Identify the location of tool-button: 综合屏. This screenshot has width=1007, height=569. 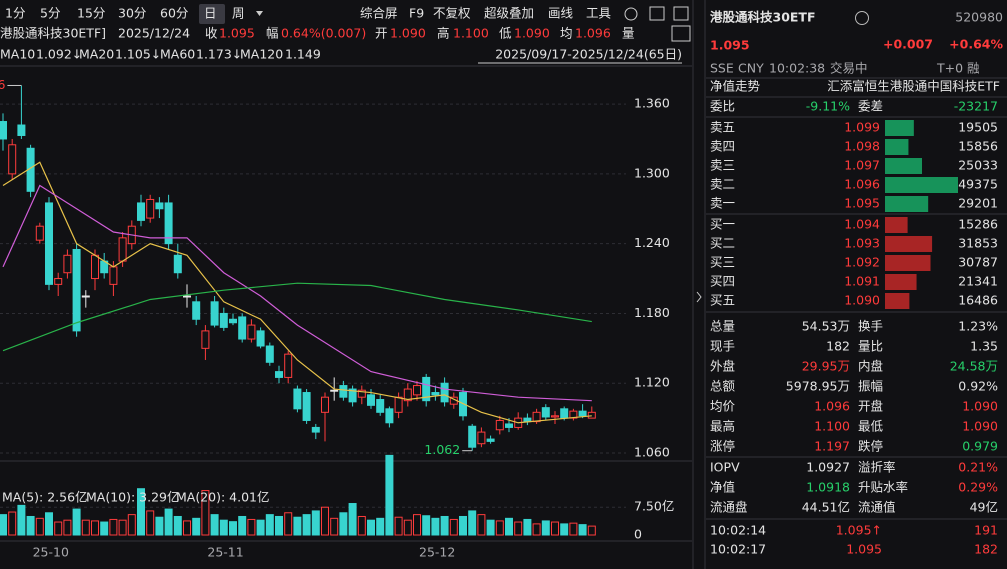
(379, 13).